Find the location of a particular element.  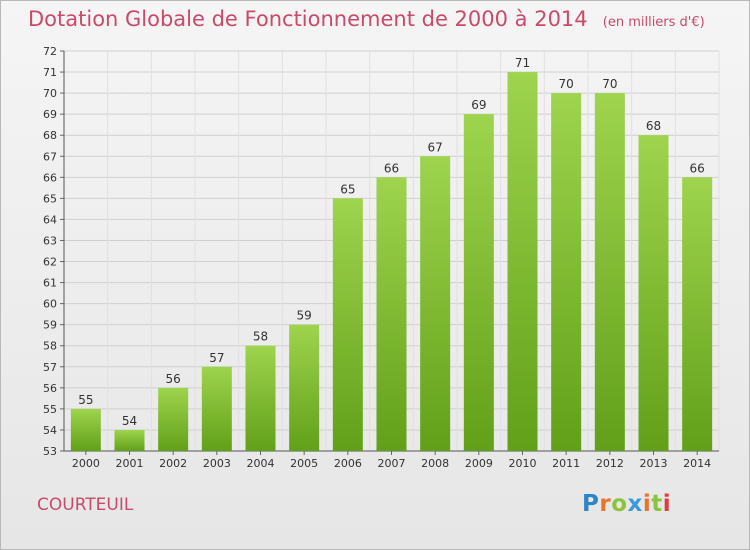

data-label-2010: 71 is located at coordinates (522, 63).